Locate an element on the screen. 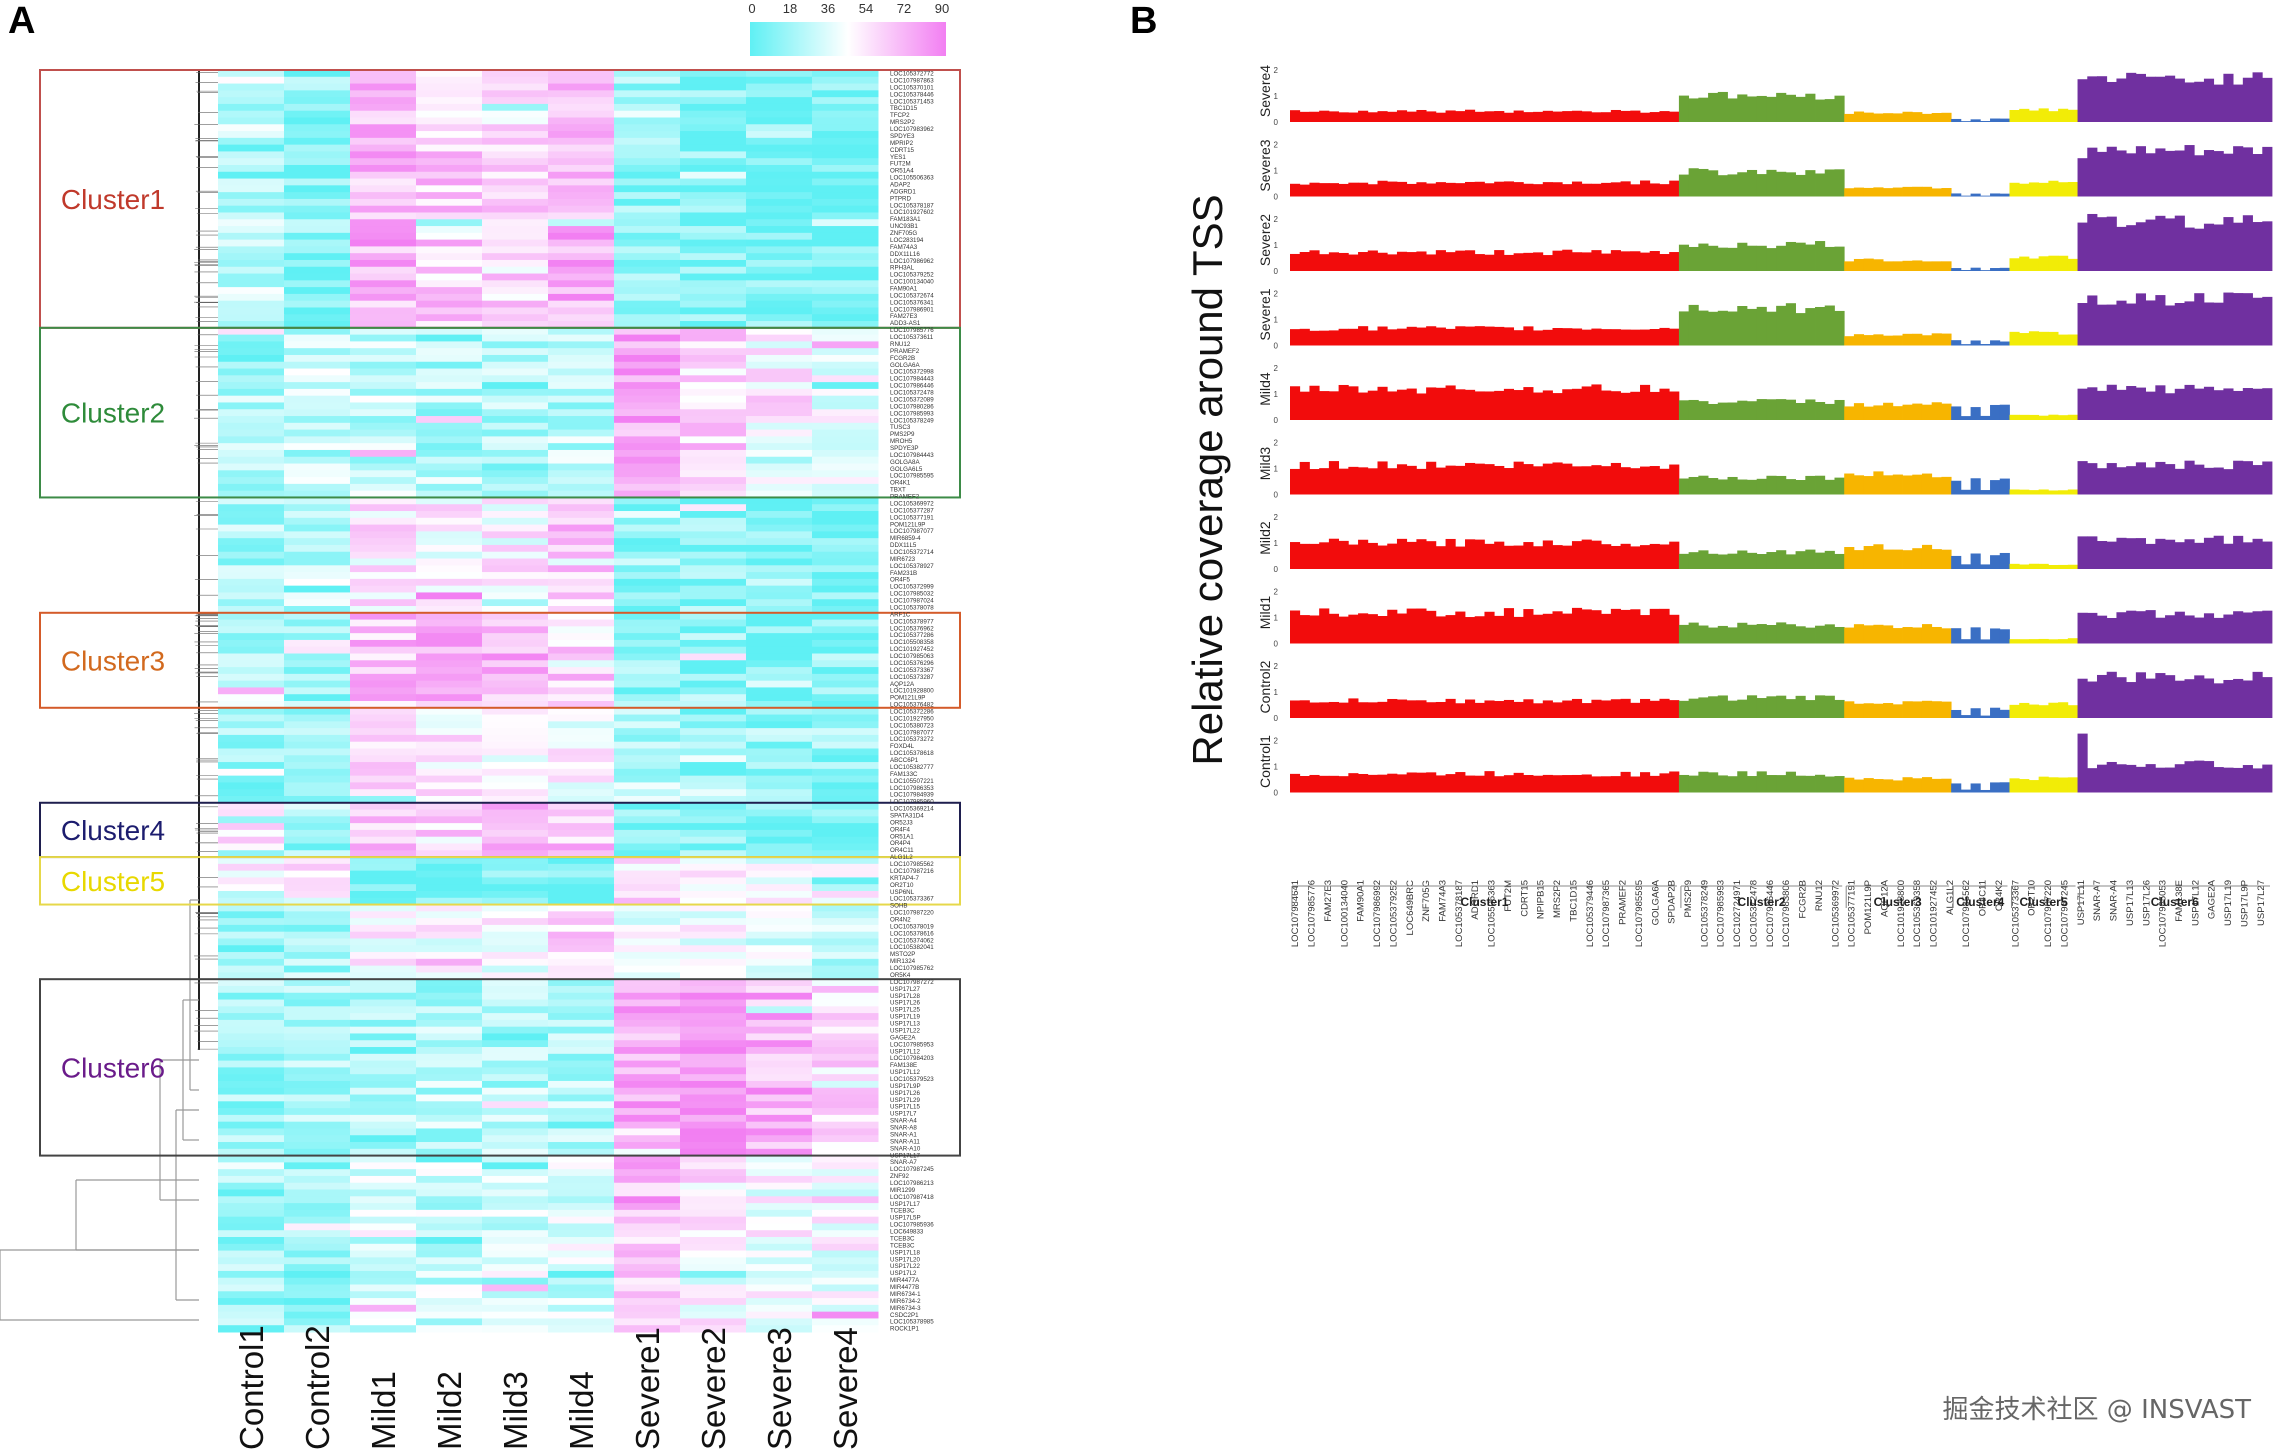 The image size is (2281, 1456). gene-label: OR4K1 is located at coordinates (900, 483).